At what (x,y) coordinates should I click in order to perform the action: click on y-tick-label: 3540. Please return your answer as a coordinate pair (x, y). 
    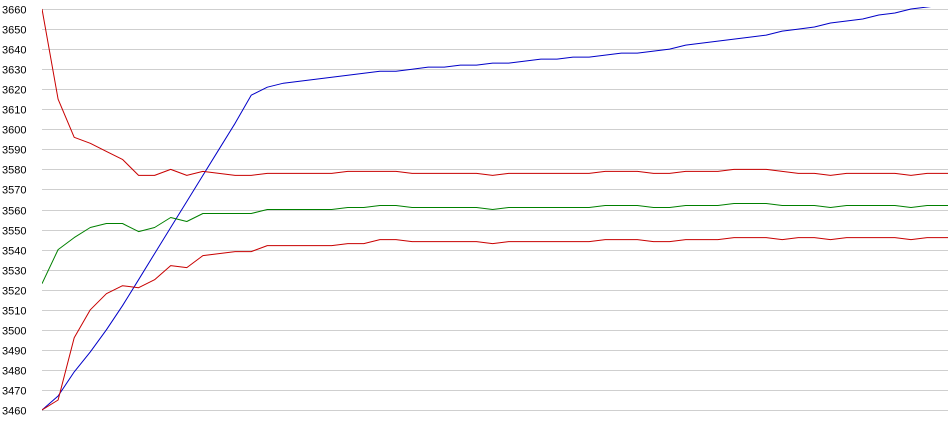
    Looking at the image, I should click on (14, 252).